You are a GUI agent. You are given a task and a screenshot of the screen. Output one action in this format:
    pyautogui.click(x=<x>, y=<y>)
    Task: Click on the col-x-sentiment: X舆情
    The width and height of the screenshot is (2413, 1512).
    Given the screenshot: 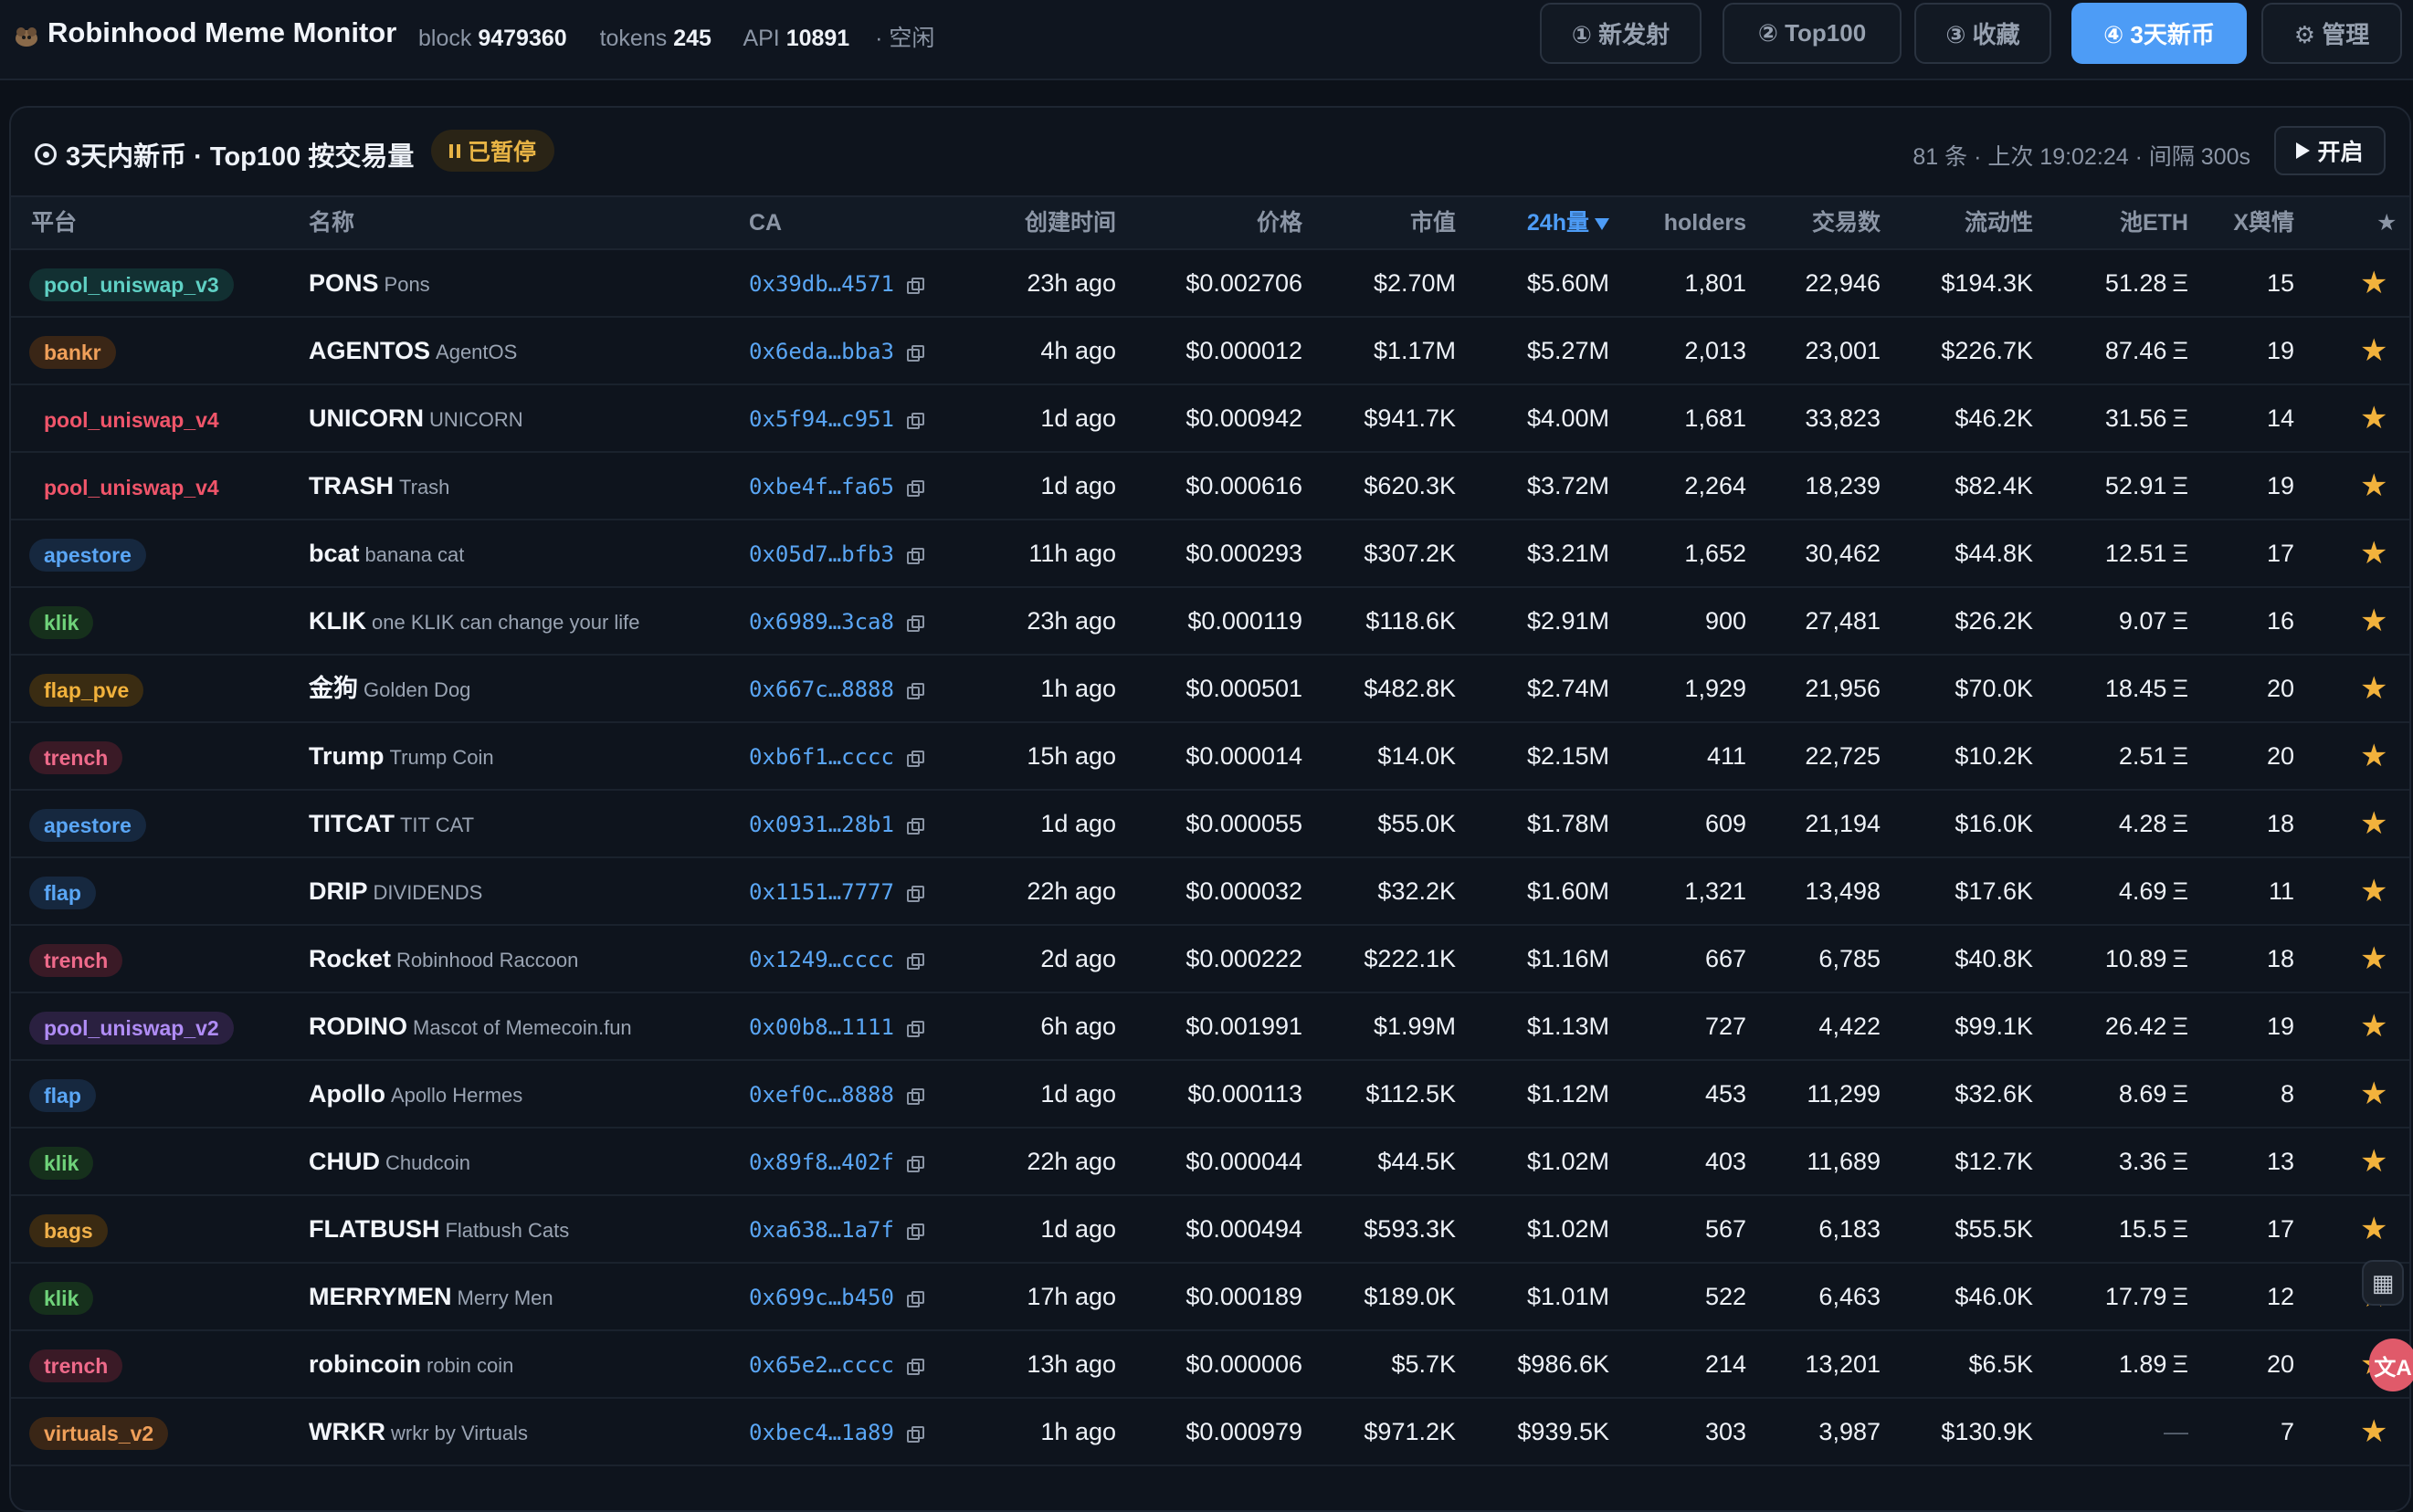 What is the action you would take?
    pyautogui.click(x=2248, y=222)
    